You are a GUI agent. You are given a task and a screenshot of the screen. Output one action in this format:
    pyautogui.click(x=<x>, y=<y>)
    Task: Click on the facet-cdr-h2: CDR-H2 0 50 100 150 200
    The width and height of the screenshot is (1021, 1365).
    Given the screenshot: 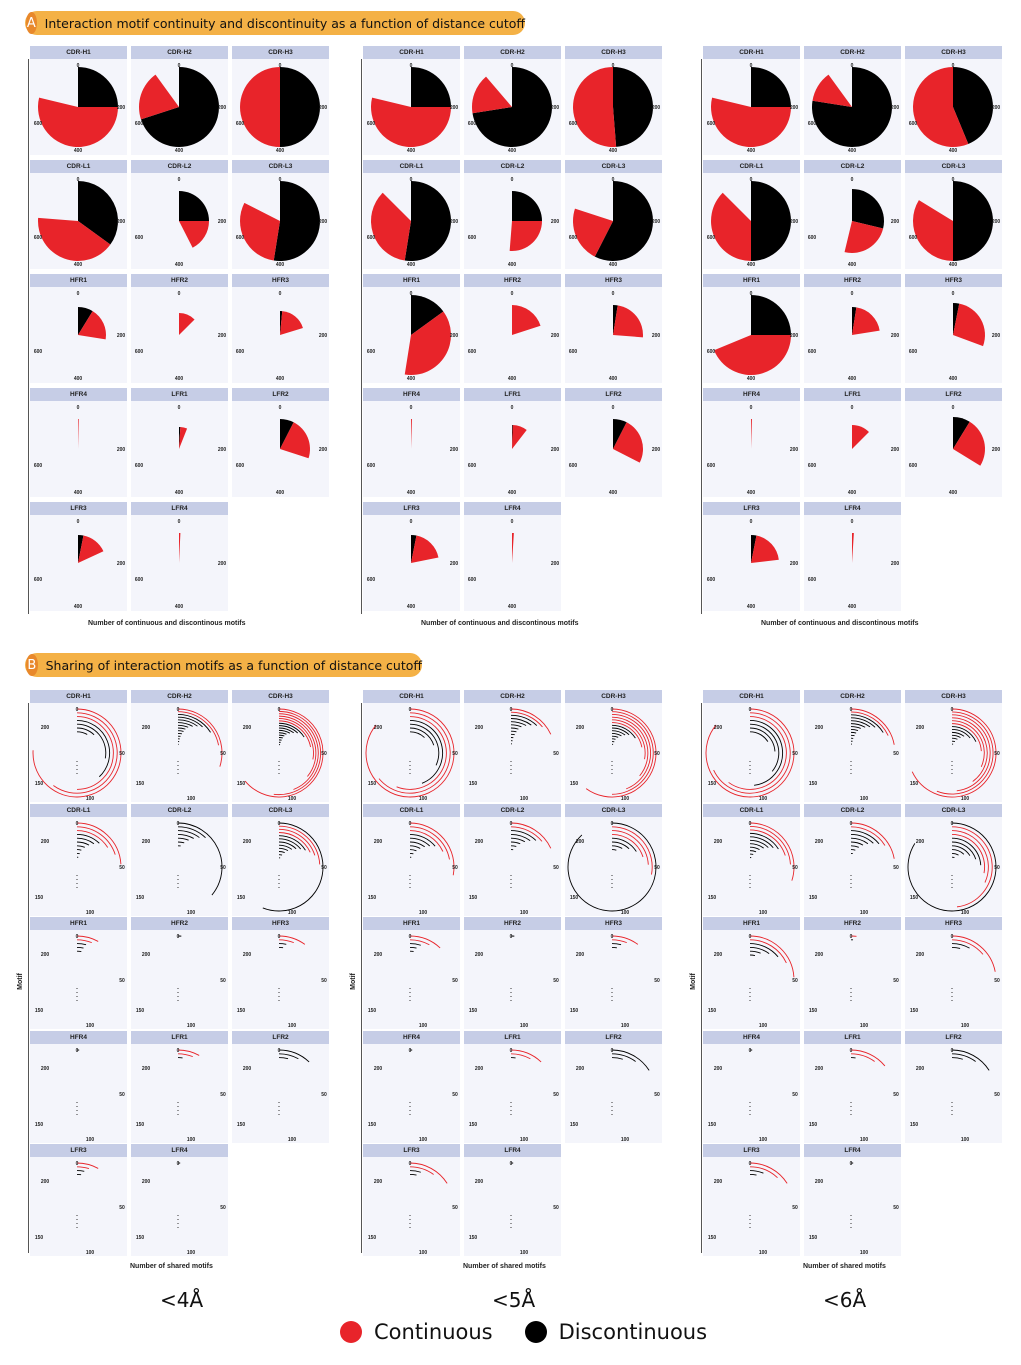 What is the action you would take?
    pyautogui.click(x=852, y=746)
    